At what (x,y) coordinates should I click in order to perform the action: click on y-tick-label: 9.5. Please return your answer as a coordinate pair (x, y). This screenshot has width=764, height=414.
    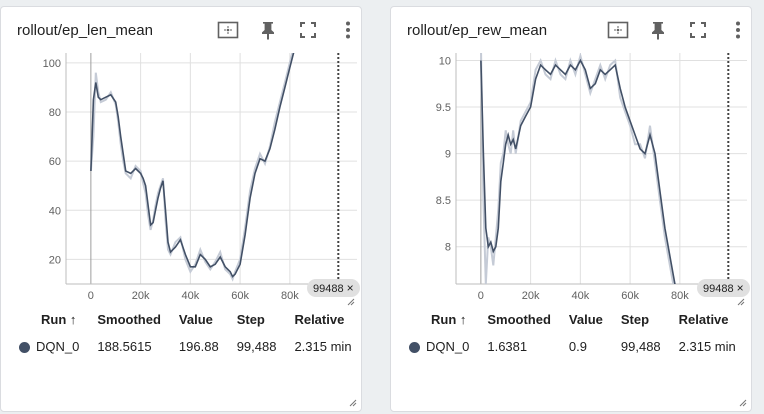
    Looking at the image, I should click on (443, 108).